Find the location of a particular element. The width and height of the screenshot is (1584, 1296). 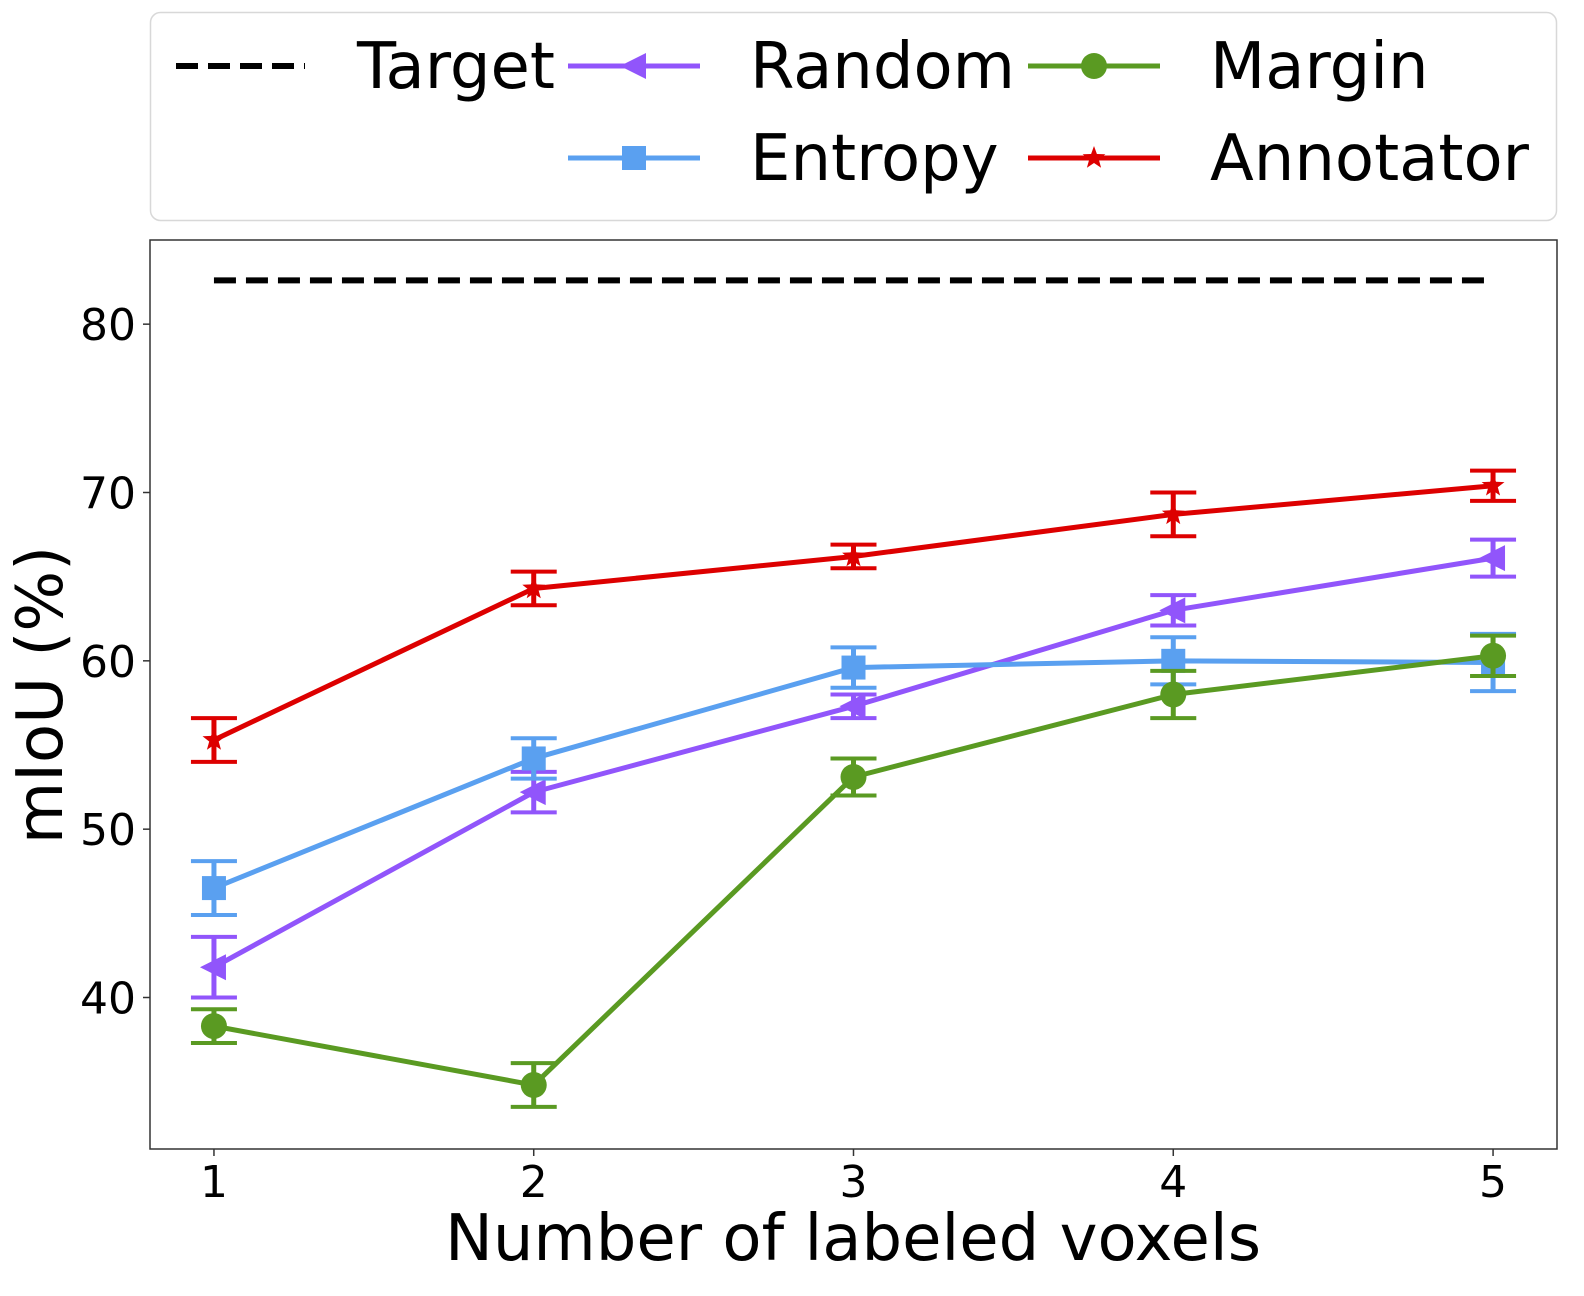

legend-marker-entropy is located at coordinates (634, 158).